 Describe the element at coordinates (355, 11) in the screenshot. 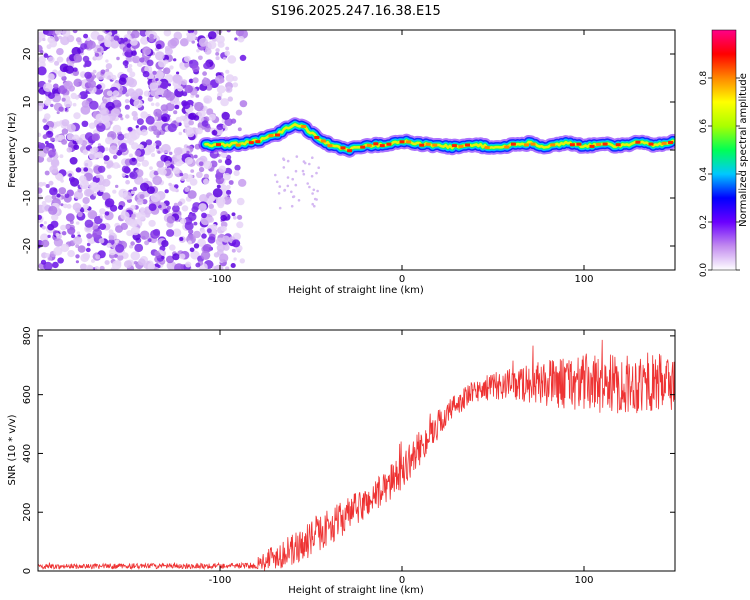

I see `figure-title: S196.2025.247.16.38.E15` at that location.